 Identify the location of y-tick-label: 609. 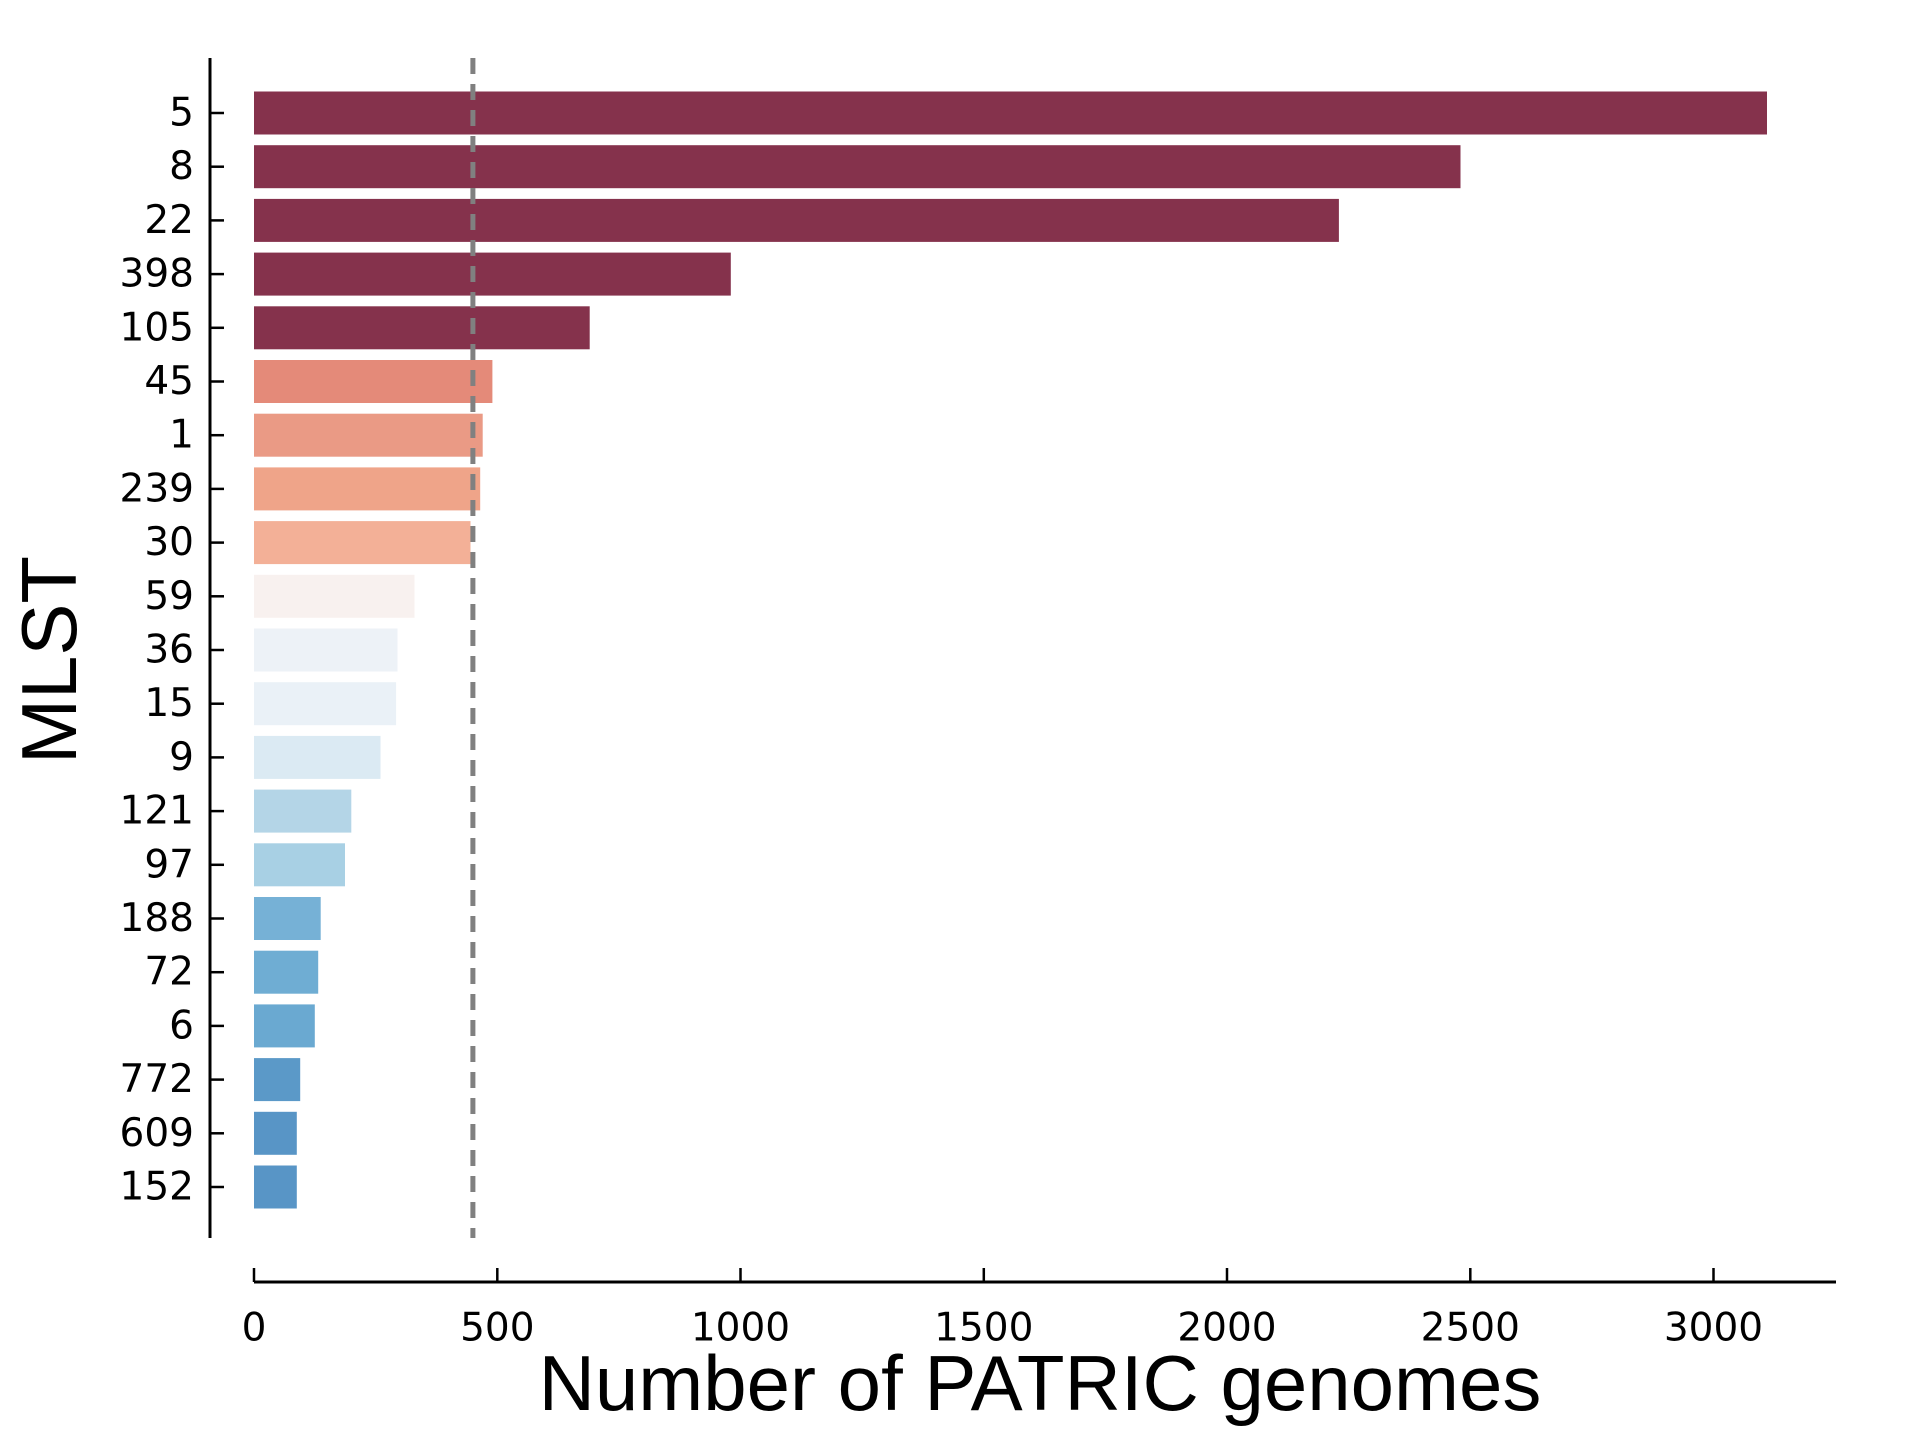
(157, 1133).